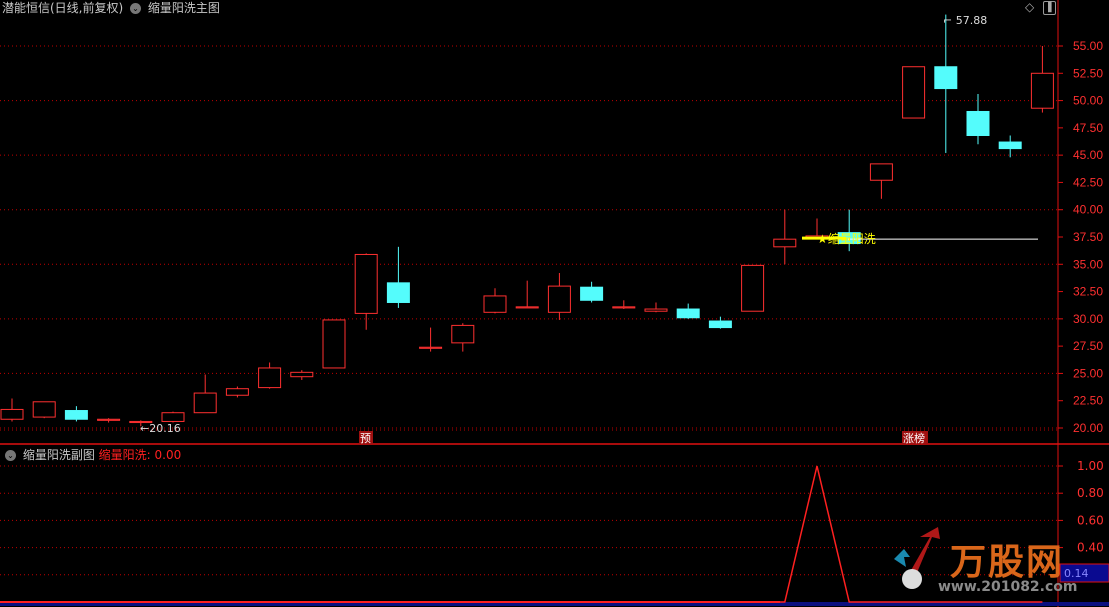 Image resolution: width=1109 pixels, height=607 pixels. What do you see at coordinates (1090, 493) in the screenshot?
I see `sub-y-tick-label: 0.80` at bounding box center [1090, 493].